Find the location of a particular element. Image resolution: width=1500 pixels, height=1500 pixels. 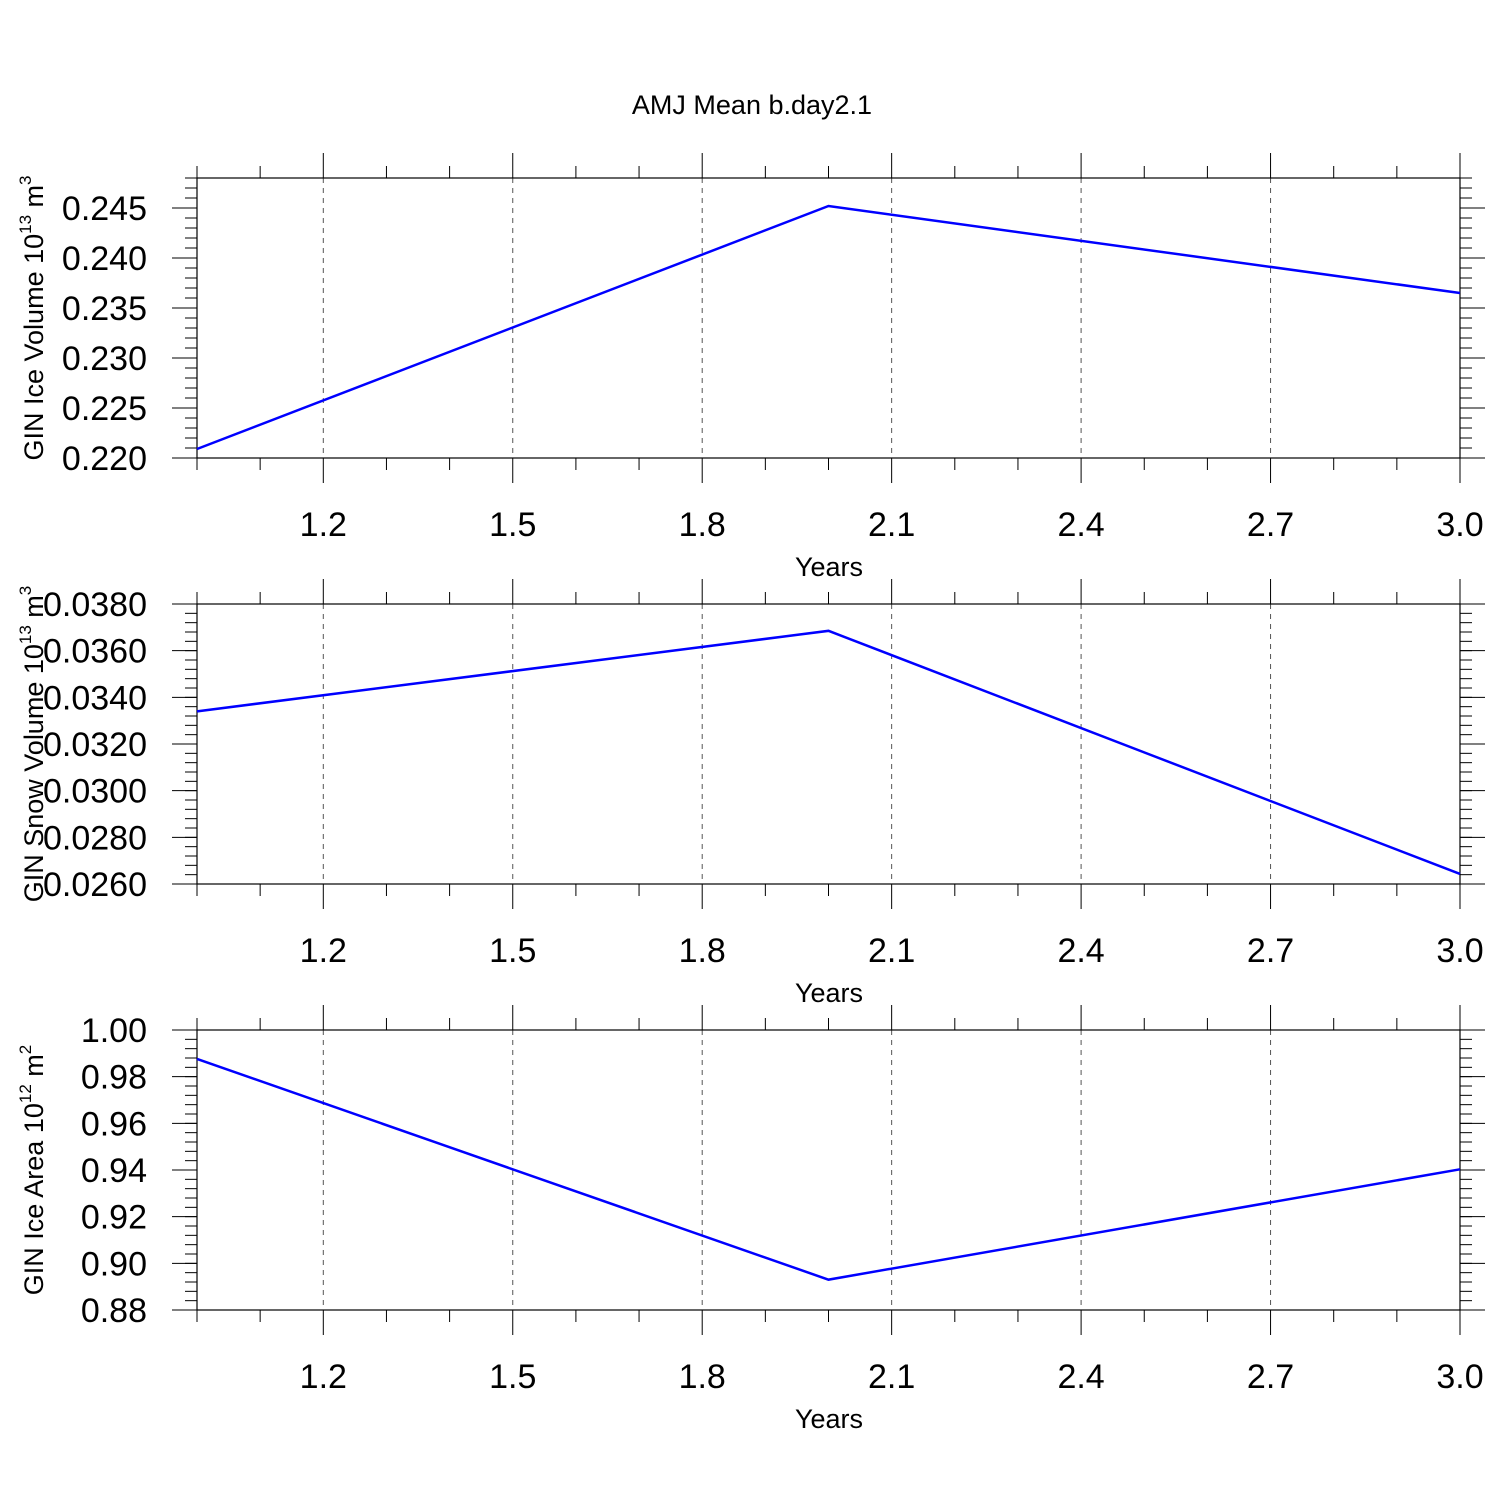

y-tick-label: 0.220 is located at coordinates (104, 459).